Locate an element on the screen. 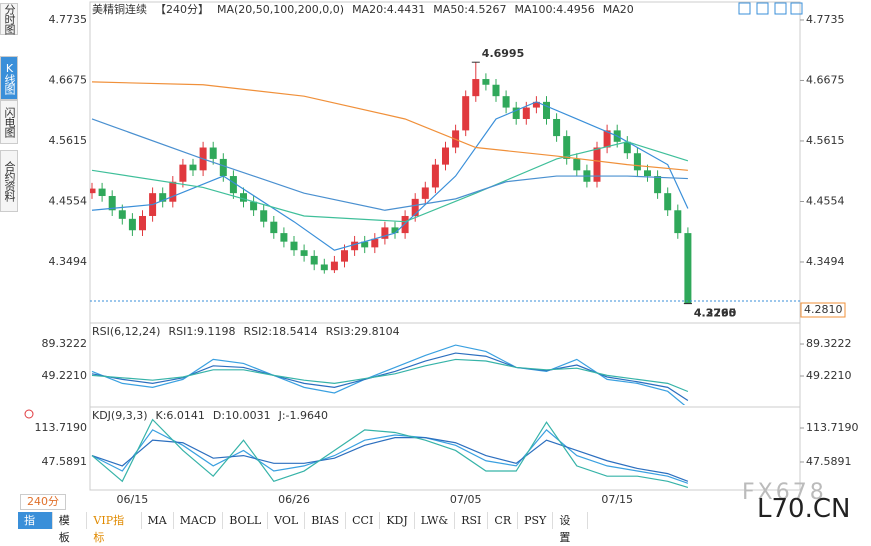 The height and width of the screenshot is (546, 871). x-tick-label: 06/26 is located at coordinates (294, 499).